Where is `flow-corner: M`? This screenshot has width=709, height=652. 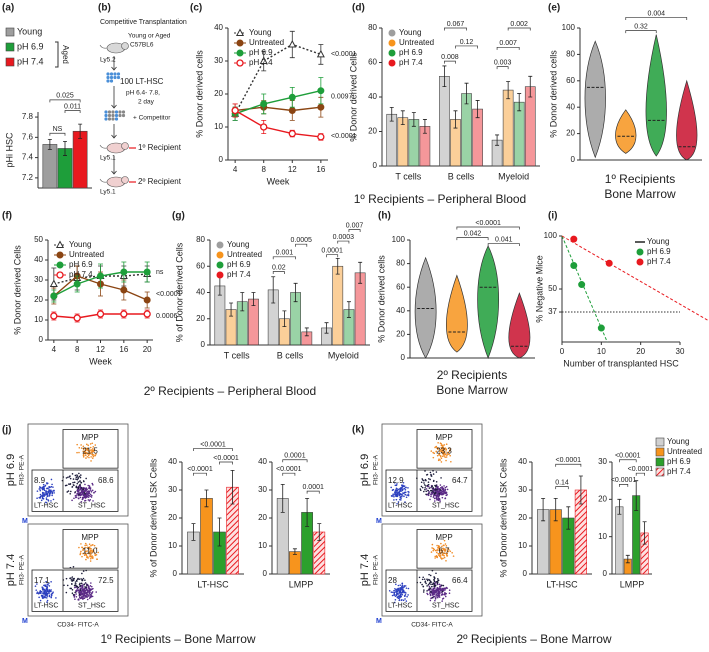 flow-corner: M is located at coordinates (379, 621).